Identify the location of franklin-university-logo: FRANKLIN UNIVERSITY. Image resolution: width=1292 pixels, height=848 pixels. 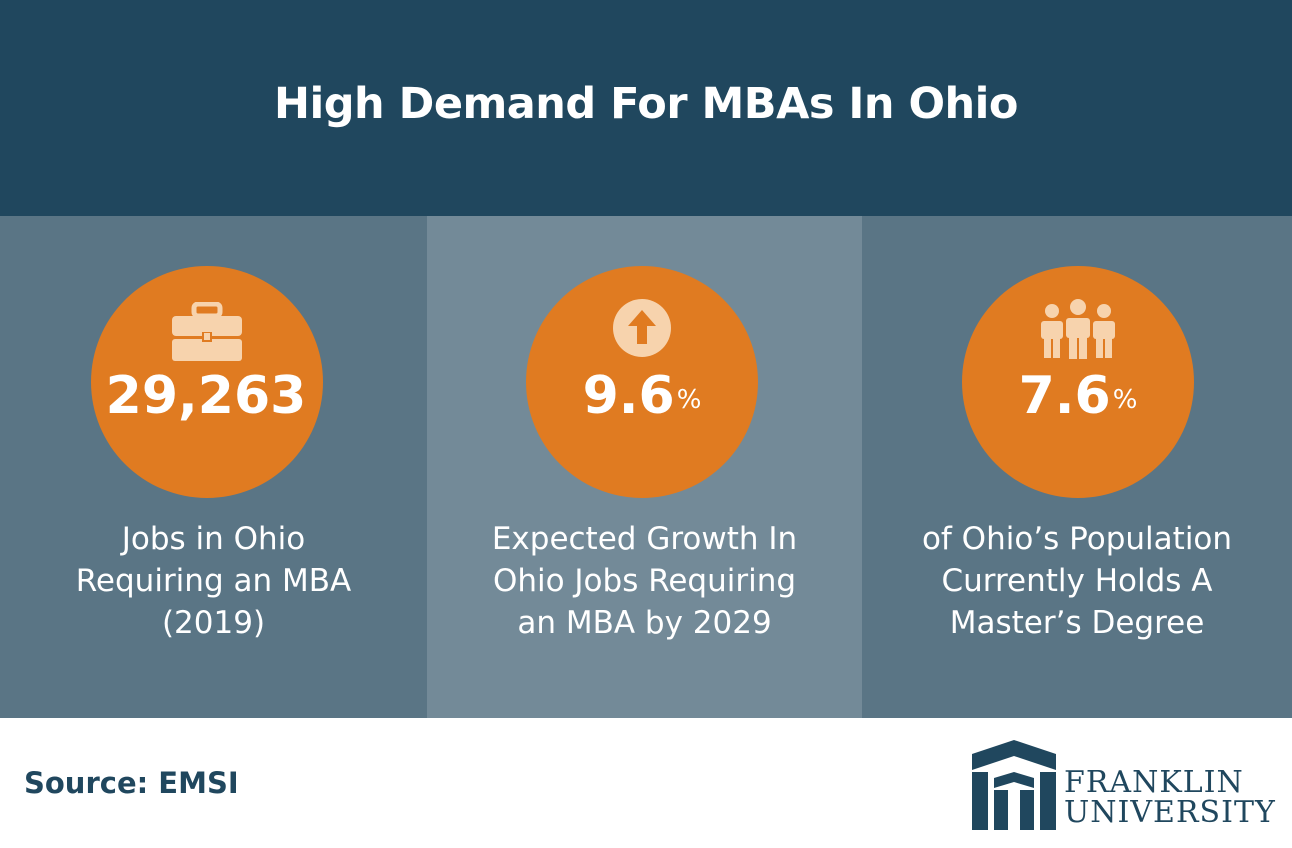
(1123, 785).